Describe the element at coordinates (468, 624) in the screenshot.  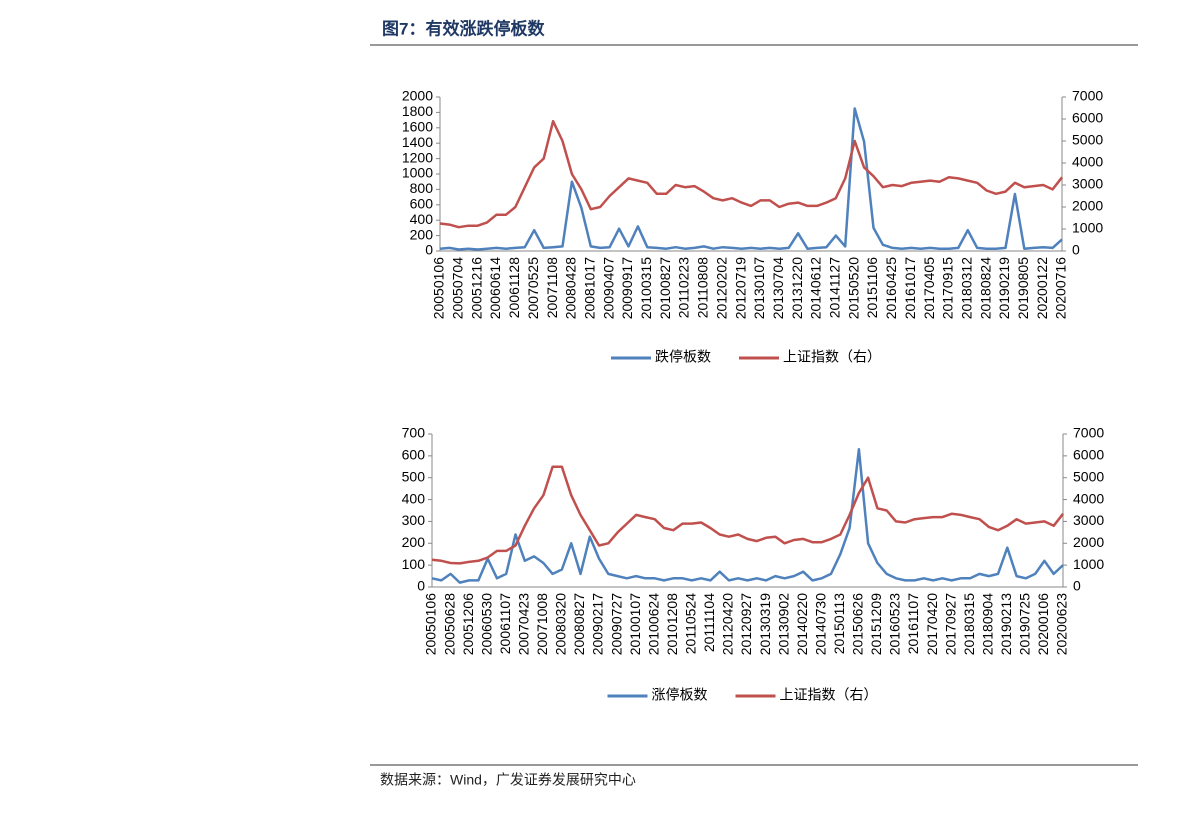
I see `x-tick-label: 20051206` at that location.